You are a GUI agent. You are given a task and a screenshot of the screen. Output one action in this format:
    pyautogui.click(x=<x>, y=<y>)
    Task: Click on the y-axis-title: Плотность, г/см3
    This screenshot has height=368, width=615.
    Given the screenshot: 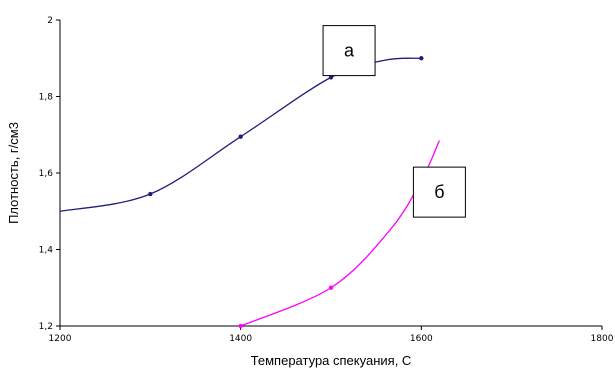 What is the action you would take?
    pyautogui.click(x=13, y=173)
    